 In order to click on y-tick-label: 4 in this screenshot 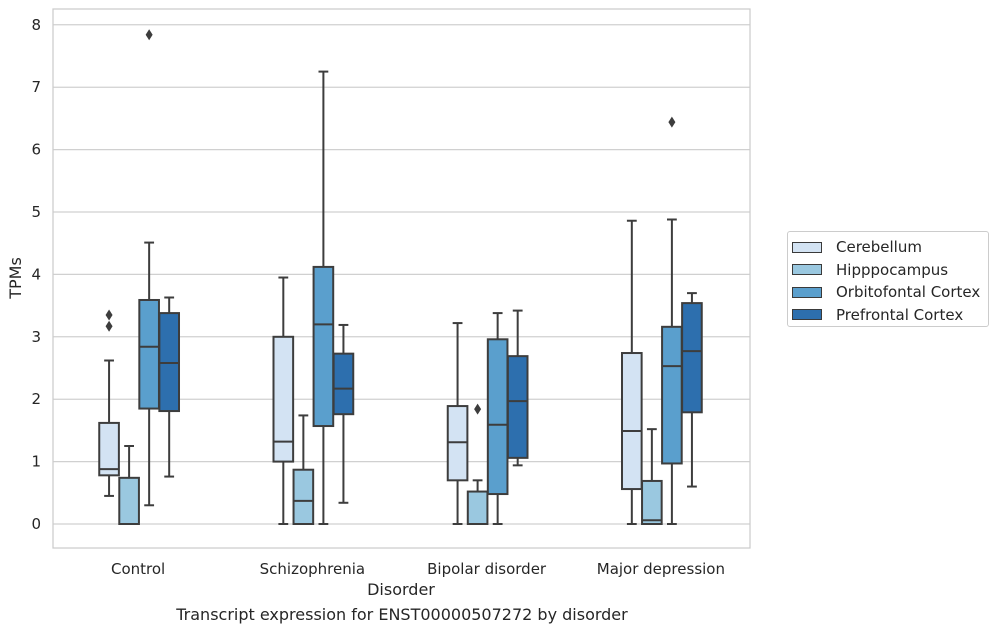, I will do `click(36, 274)`.